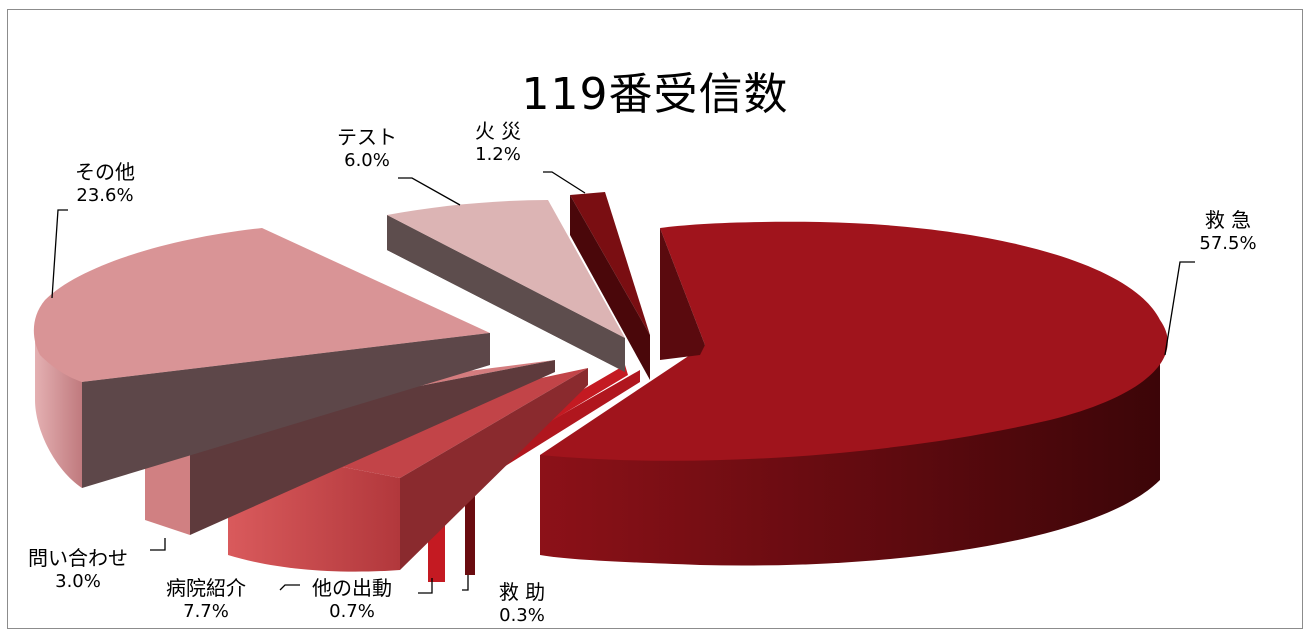  What do you see at coordinates (352, 611) in the screenshot?
I see `data-label-value: 0.7%` at bounding box center [352, 611].